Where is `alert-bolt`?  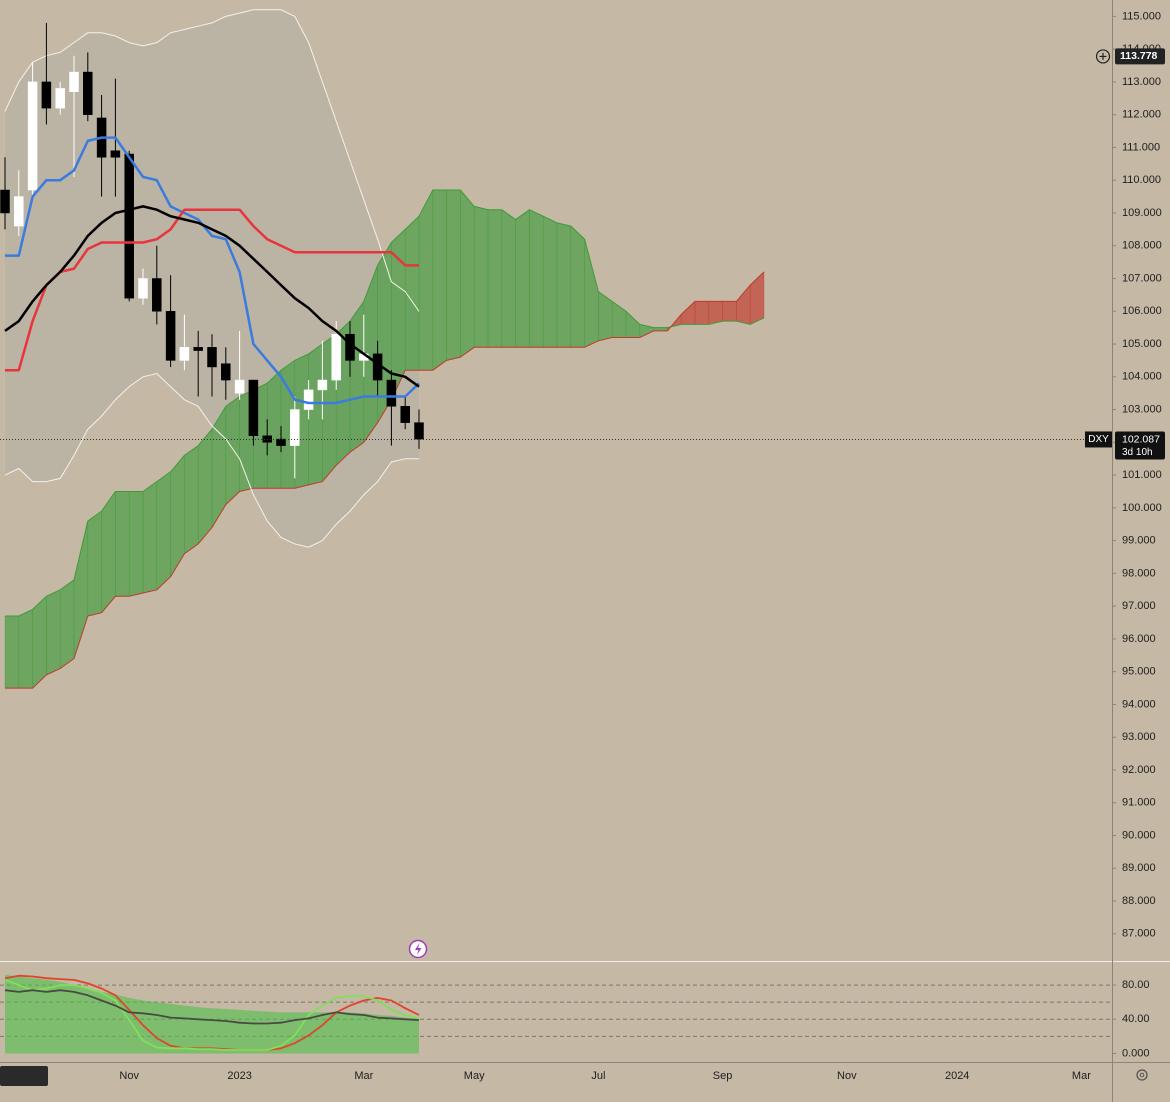
alert-bolt is located at coordinates (418, 949).